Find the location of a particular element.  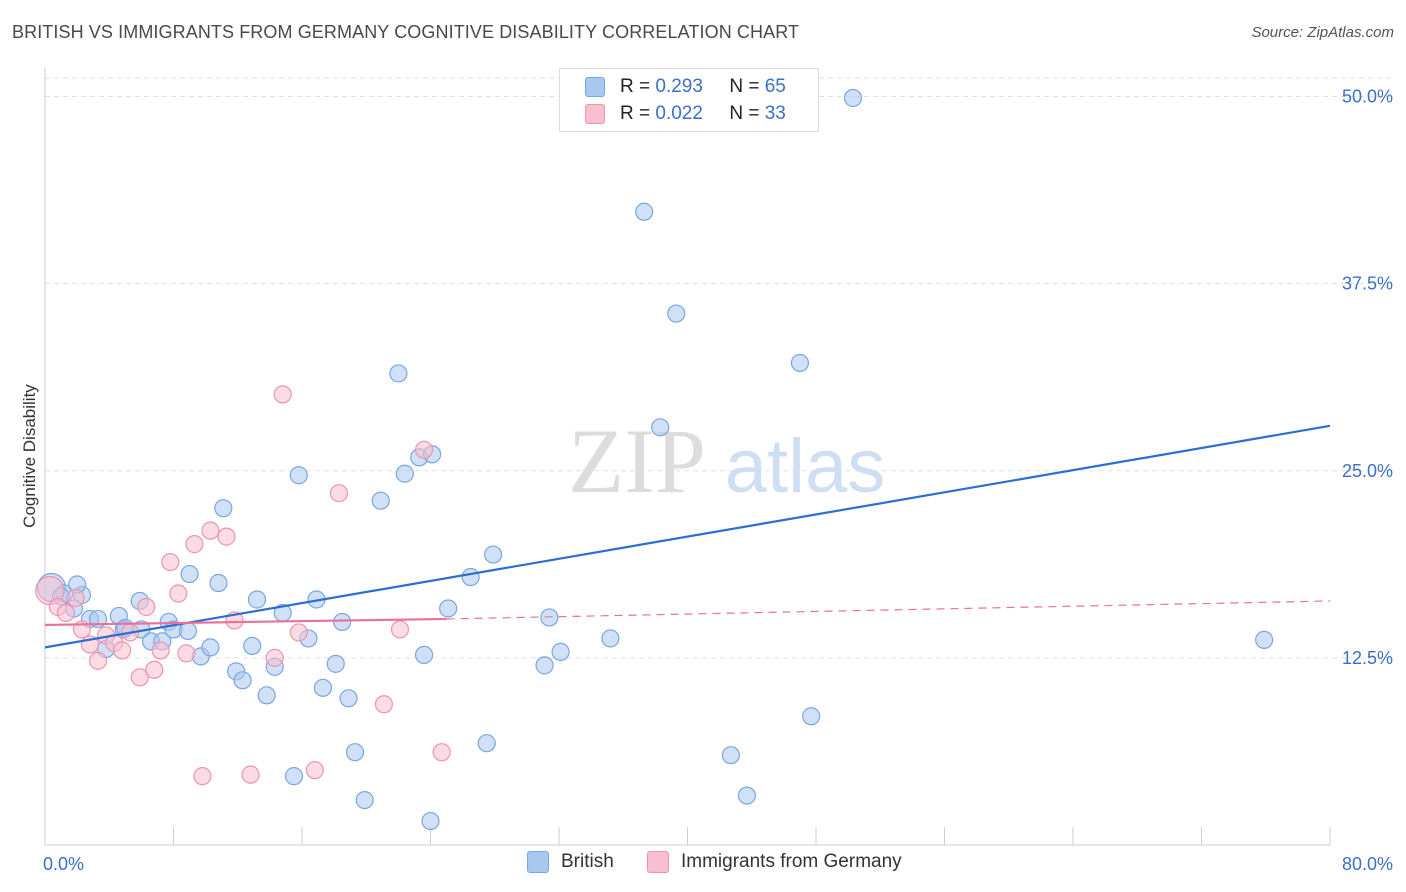

x-tick-label-1: 80.0% is located at coordinates (1367, 864).